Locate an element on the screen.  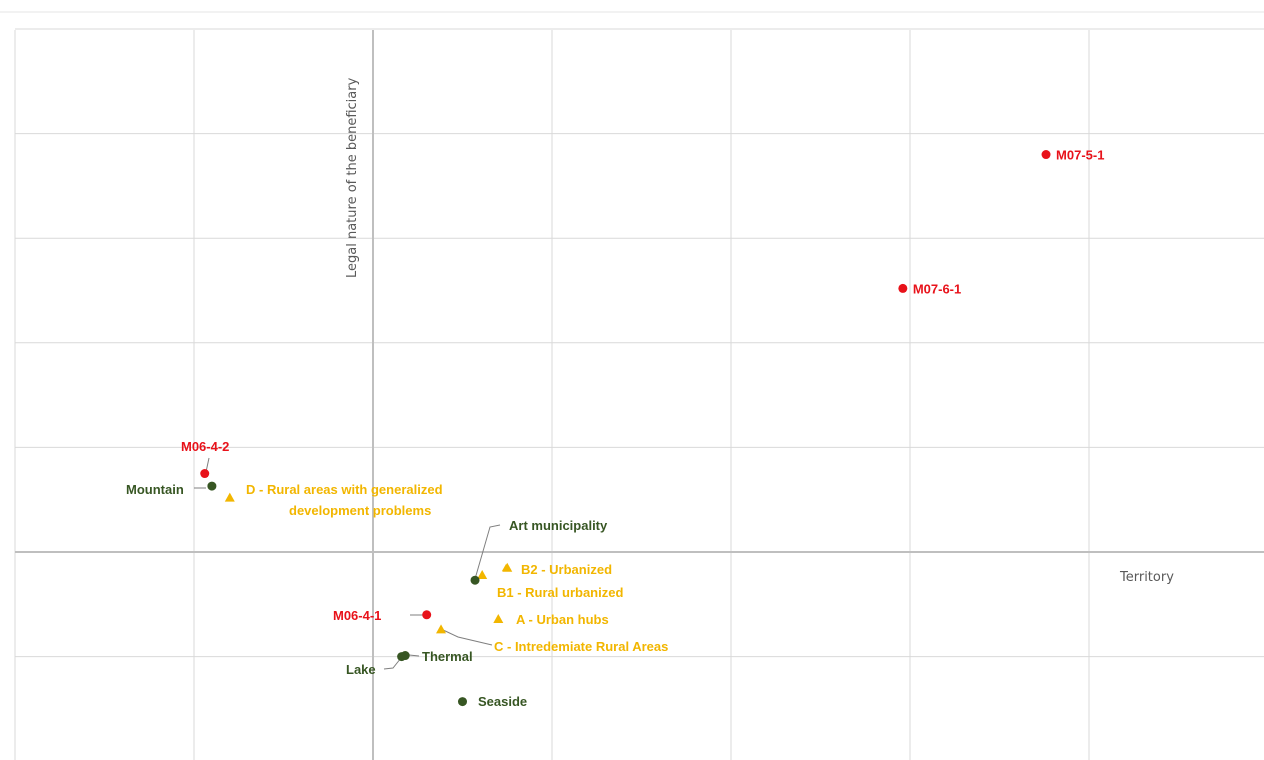
data-label: C - Intredemiate Rural Areas is located at coordinates (581, 646).